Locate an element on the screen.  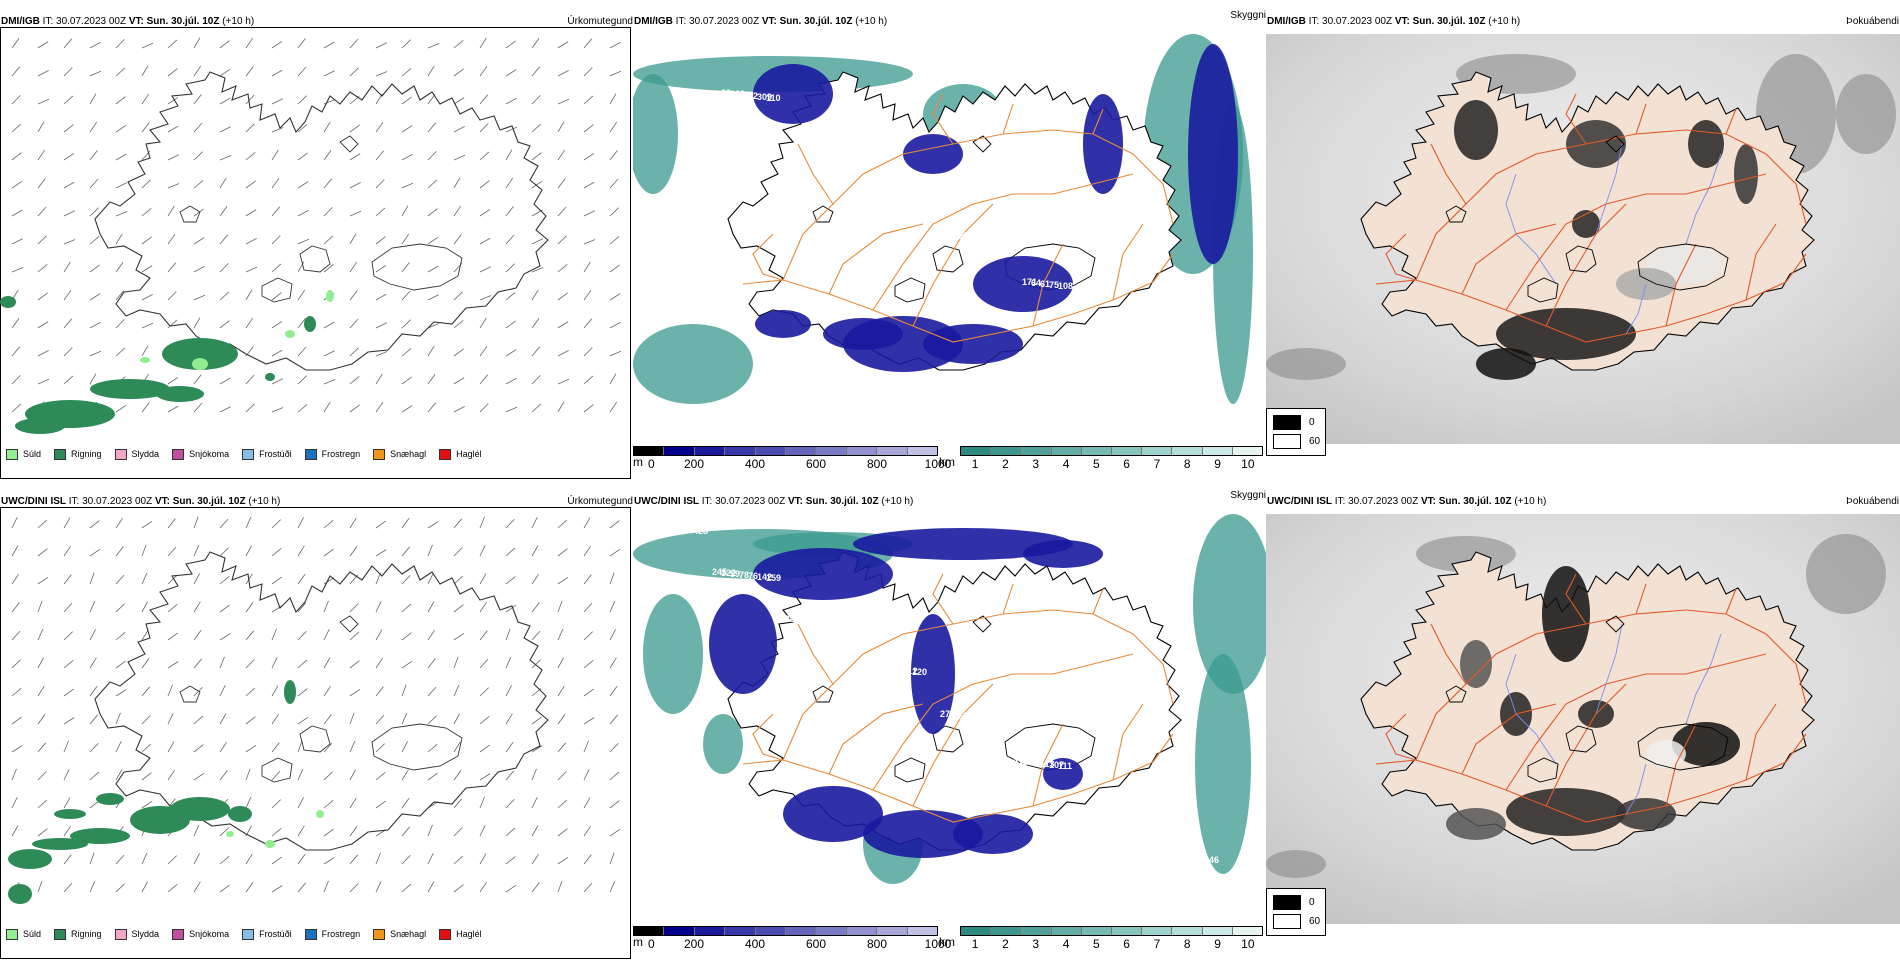
cloud-value-label: 58 is located at coordinates (890, 669).